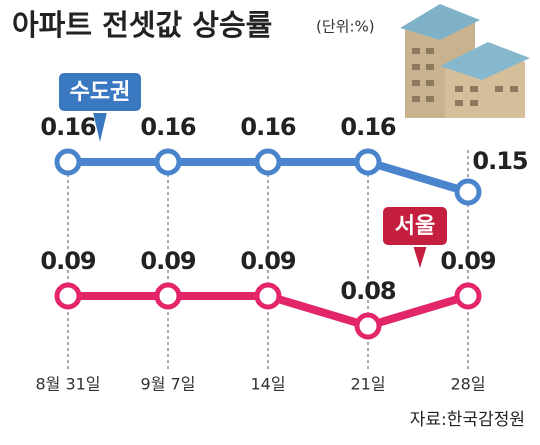 The height and width of the screenshot is (445, 540). Describe the element at coordinates (168, 384) in the screenshot. I see `x-tick-label: 9월 7일` at that location.